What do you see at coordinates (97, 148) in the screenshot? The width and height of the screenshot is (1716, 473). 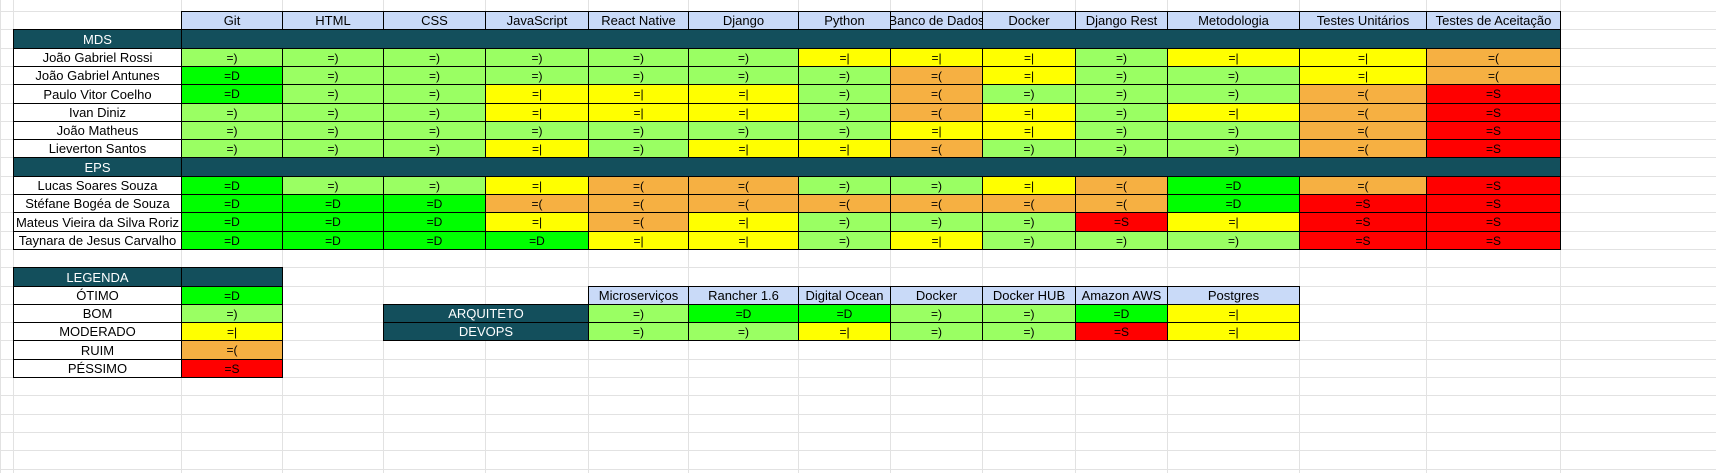 I see `member-name: Lieverton Santos` at bounding box center [97, 148].